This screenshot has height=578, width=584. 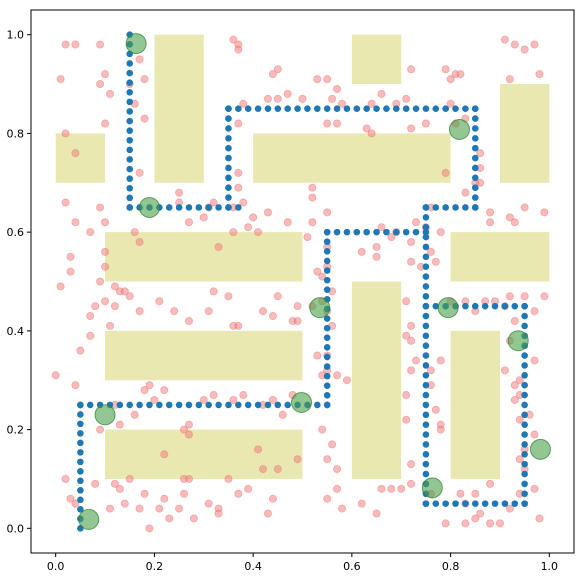 What do you see at coordinates (16, 331) in the screenshot?
I see `y-tick-label: 0.4` at bounding box center [16, 331].